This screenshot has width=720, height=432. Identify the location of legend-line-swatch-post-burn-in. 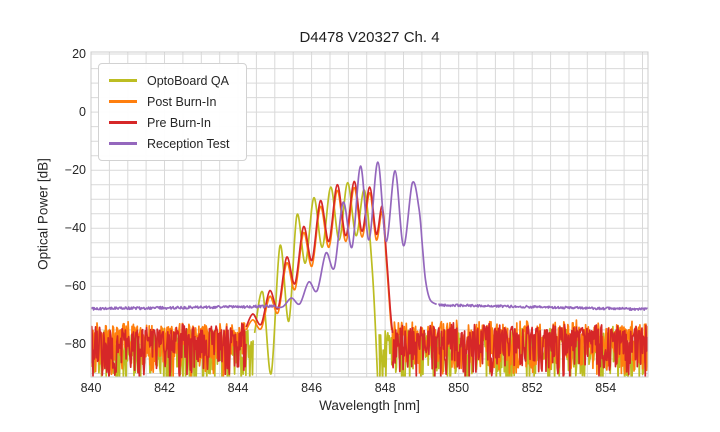
(123, 101).